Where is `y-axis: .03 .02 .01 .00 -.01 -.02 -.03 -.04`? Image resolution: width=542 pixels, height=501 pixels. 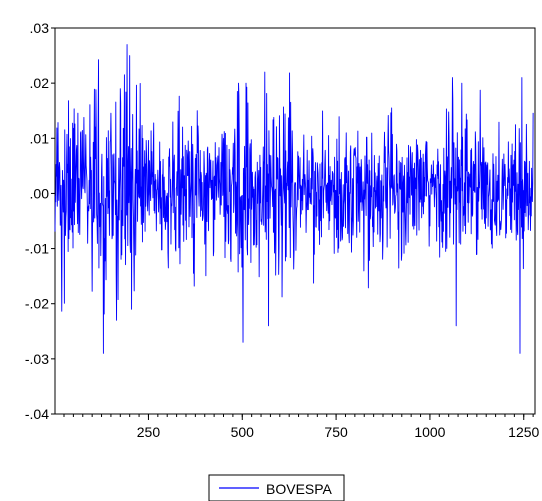
y-axis: .03 .02 .01 .00 -.01 -.02 -.03 -.04 is located at coordinates (40, 221).